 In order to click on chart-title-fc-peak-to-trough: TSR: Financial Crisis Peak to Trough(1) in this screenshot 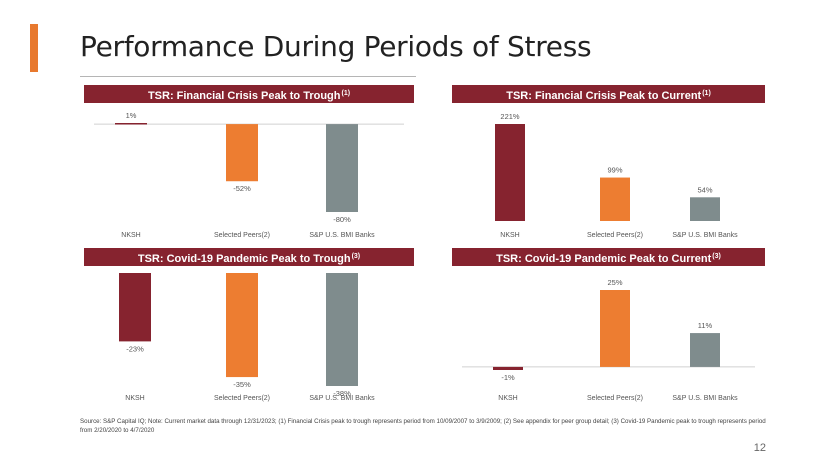, I will do `click(249, 94)`.